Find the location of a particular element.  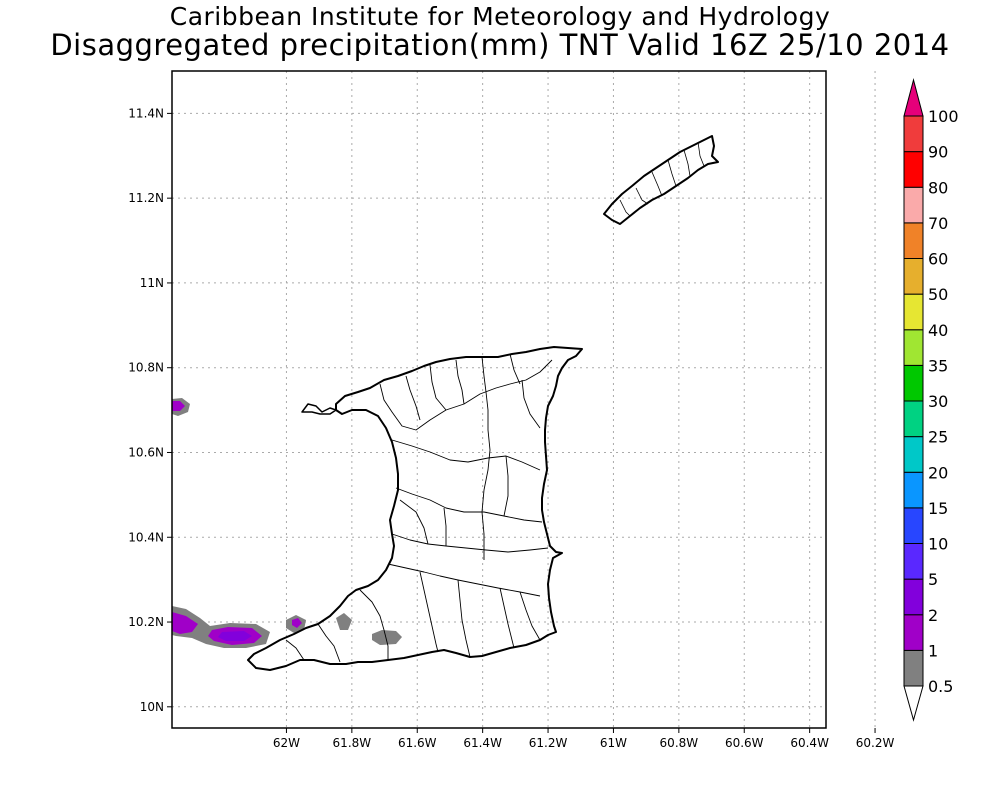

trinidad-island is located at coordinates (415, 508).